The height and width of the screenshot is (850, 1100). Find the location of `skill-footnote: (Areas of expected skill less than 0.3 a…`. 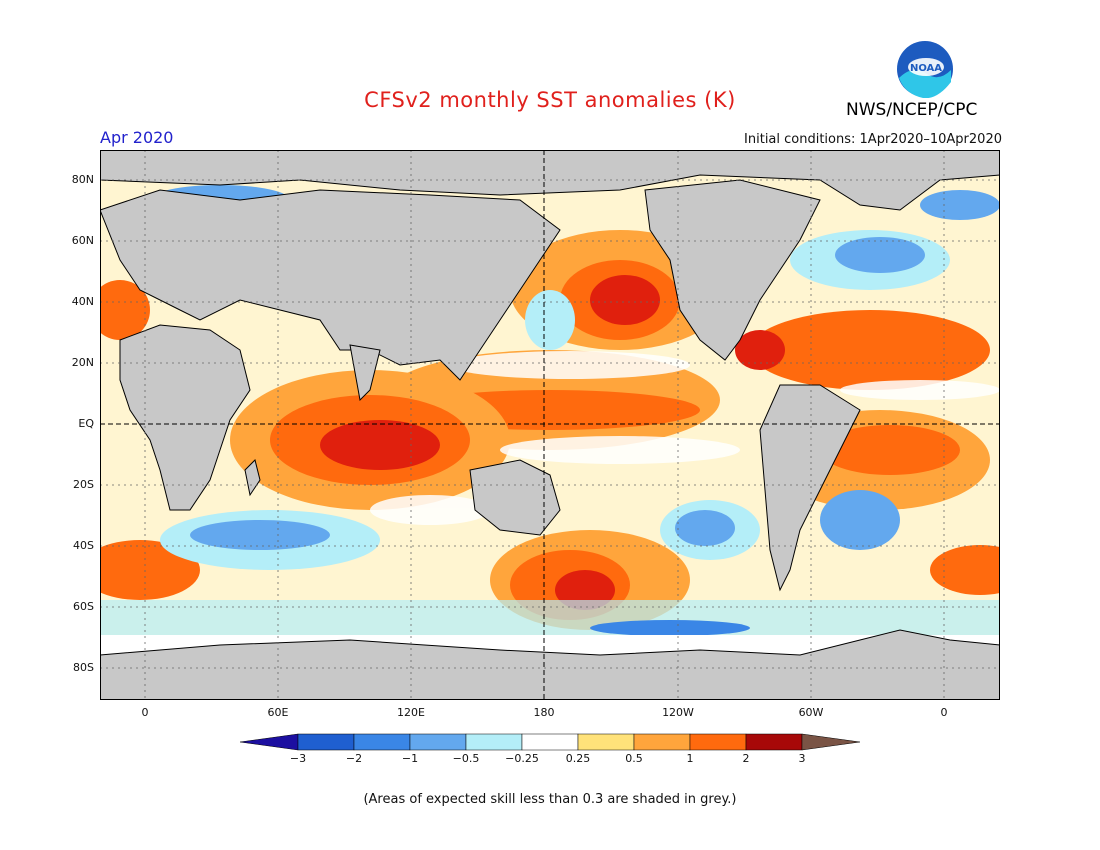

skill-footnote: (Areas of expected skill less than 0.3 a… is located at coordinates (550, 799).